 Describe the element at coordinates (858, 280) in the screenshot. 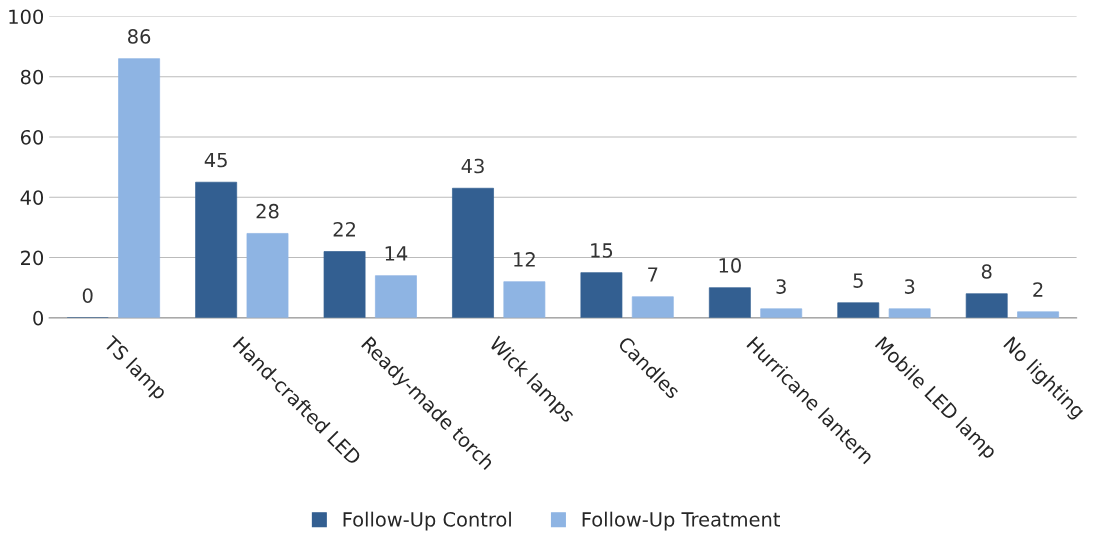

I see `data-label: 5` at that location.